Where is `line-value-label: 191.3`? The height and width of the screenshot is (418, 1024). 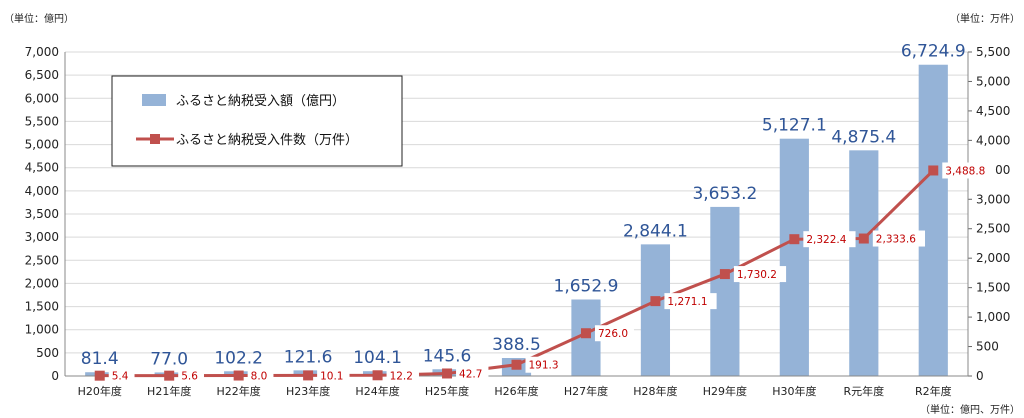
line-value-label: 191.3 is located at coordinates (544, 366).